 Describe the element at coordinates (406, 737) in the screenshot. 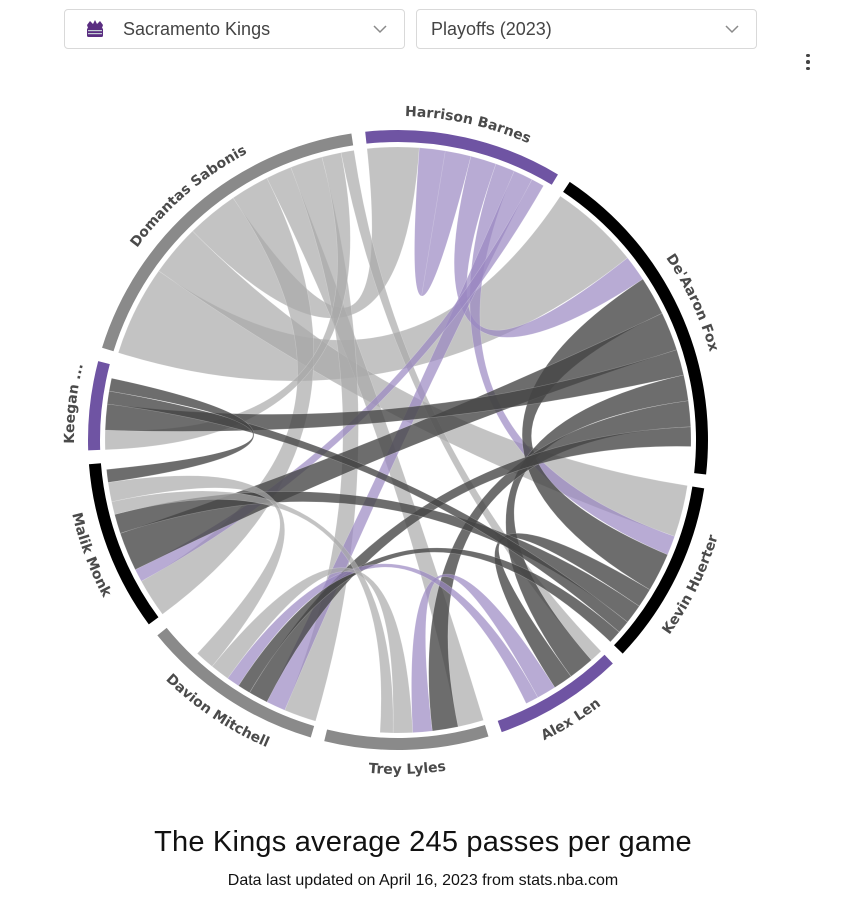

I see `arc-trey-lyles` at that location.